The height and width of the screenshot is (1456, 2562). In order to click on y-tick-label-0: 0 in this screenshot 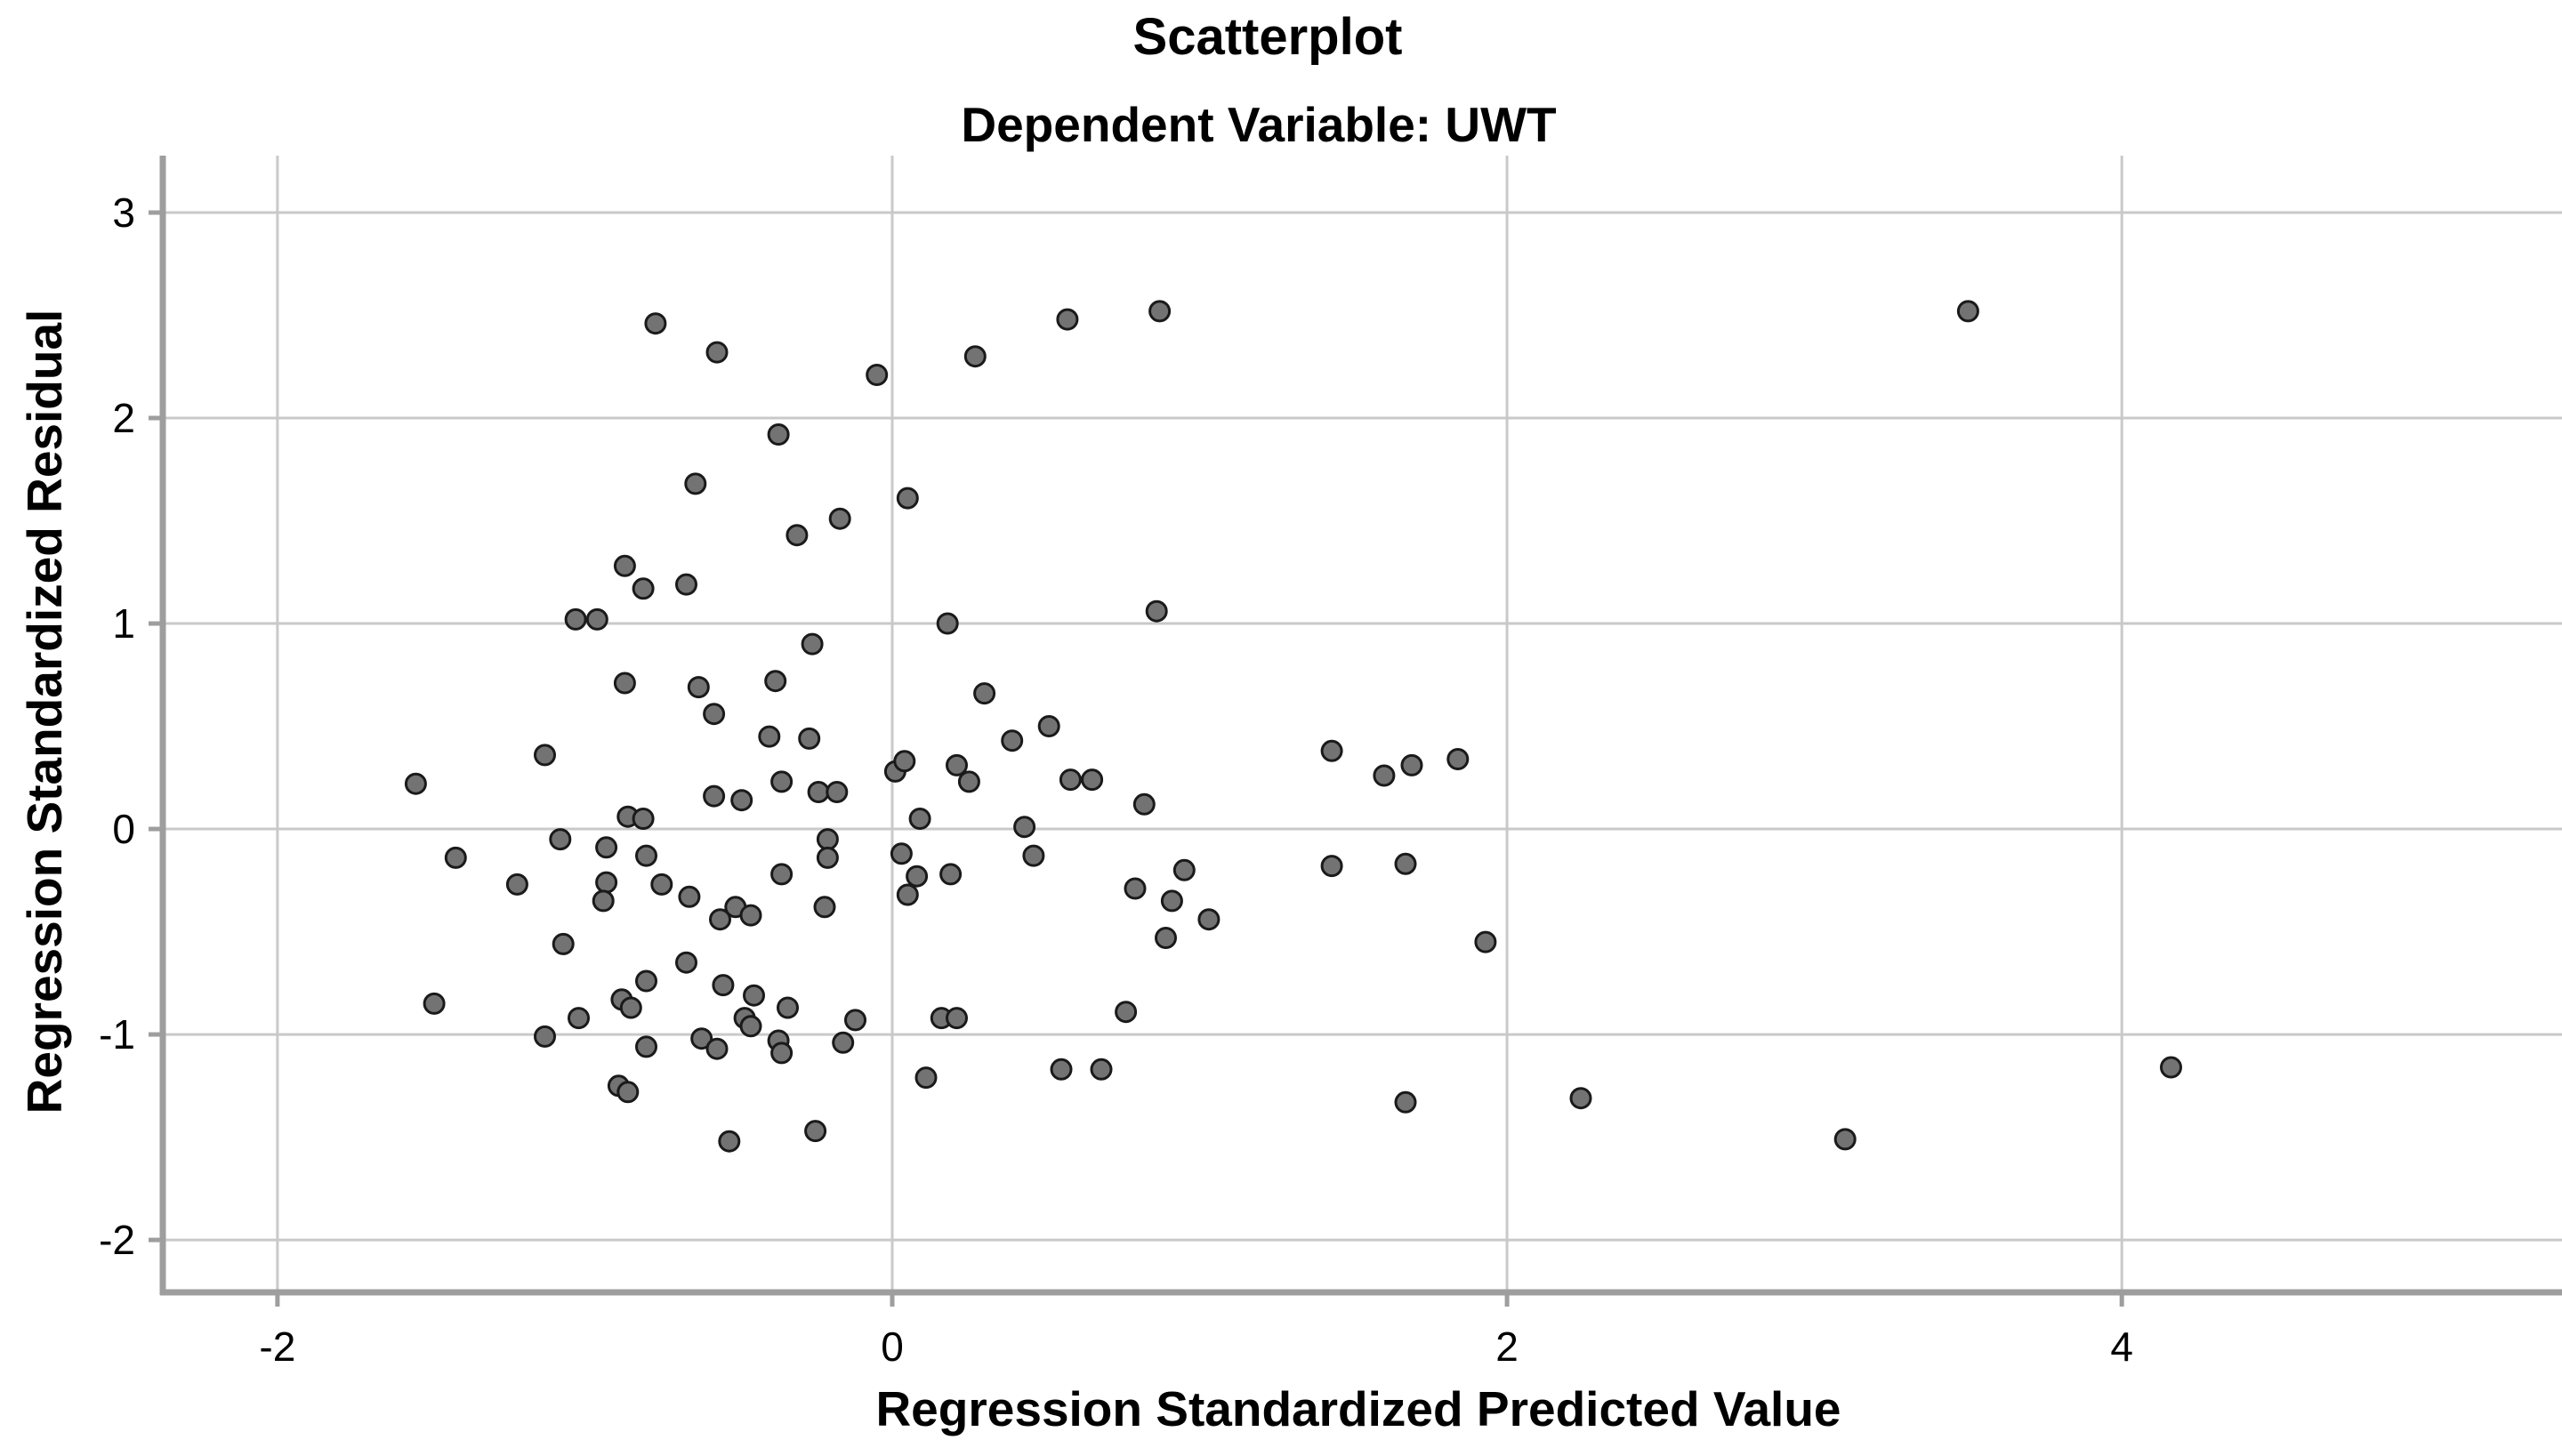, I will do `click(123, 829)`.